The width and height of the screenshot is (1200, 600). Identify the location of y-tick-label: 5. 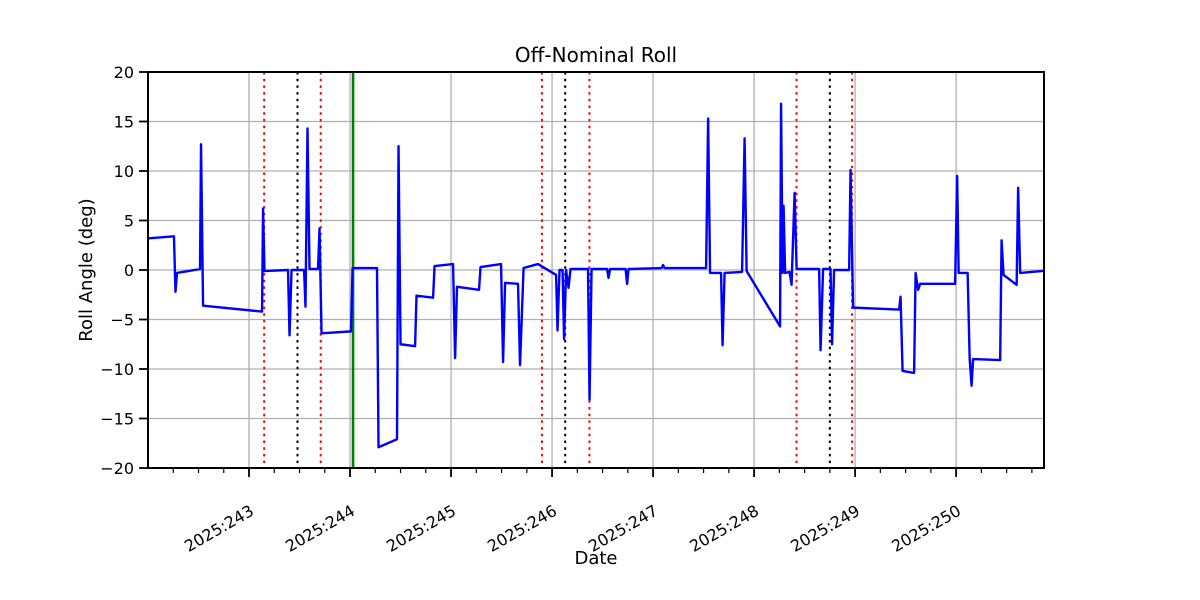
(129, 221).